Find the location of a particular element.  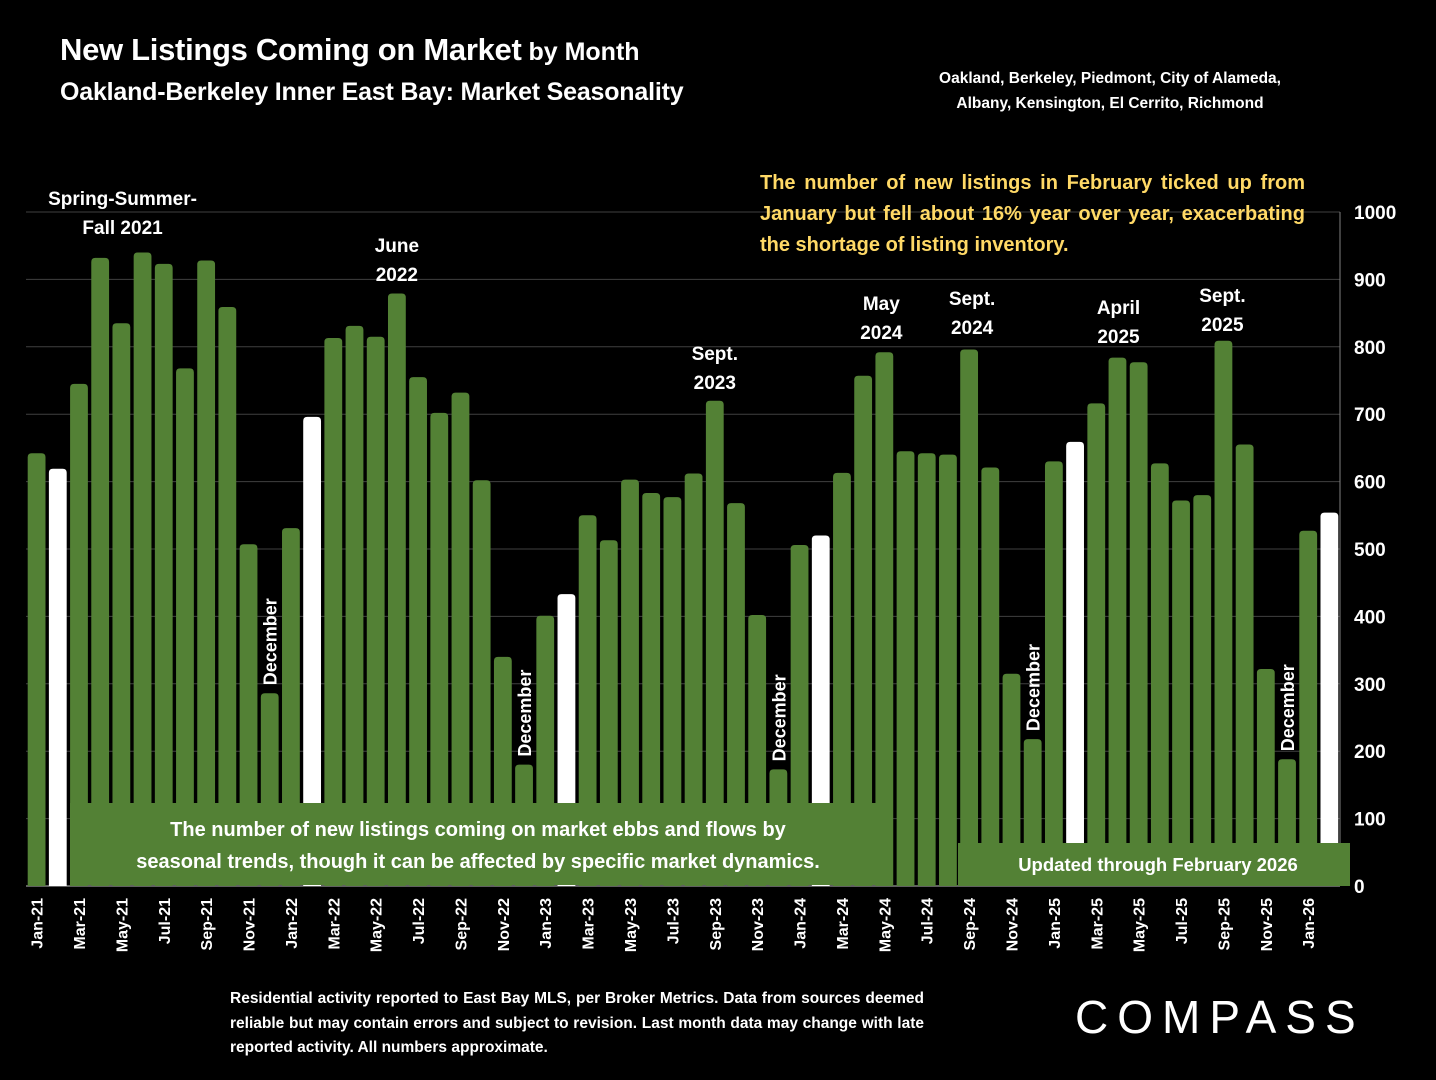

updated-box-text: Updated through February 2026 is located at coordinates (1158, 864).